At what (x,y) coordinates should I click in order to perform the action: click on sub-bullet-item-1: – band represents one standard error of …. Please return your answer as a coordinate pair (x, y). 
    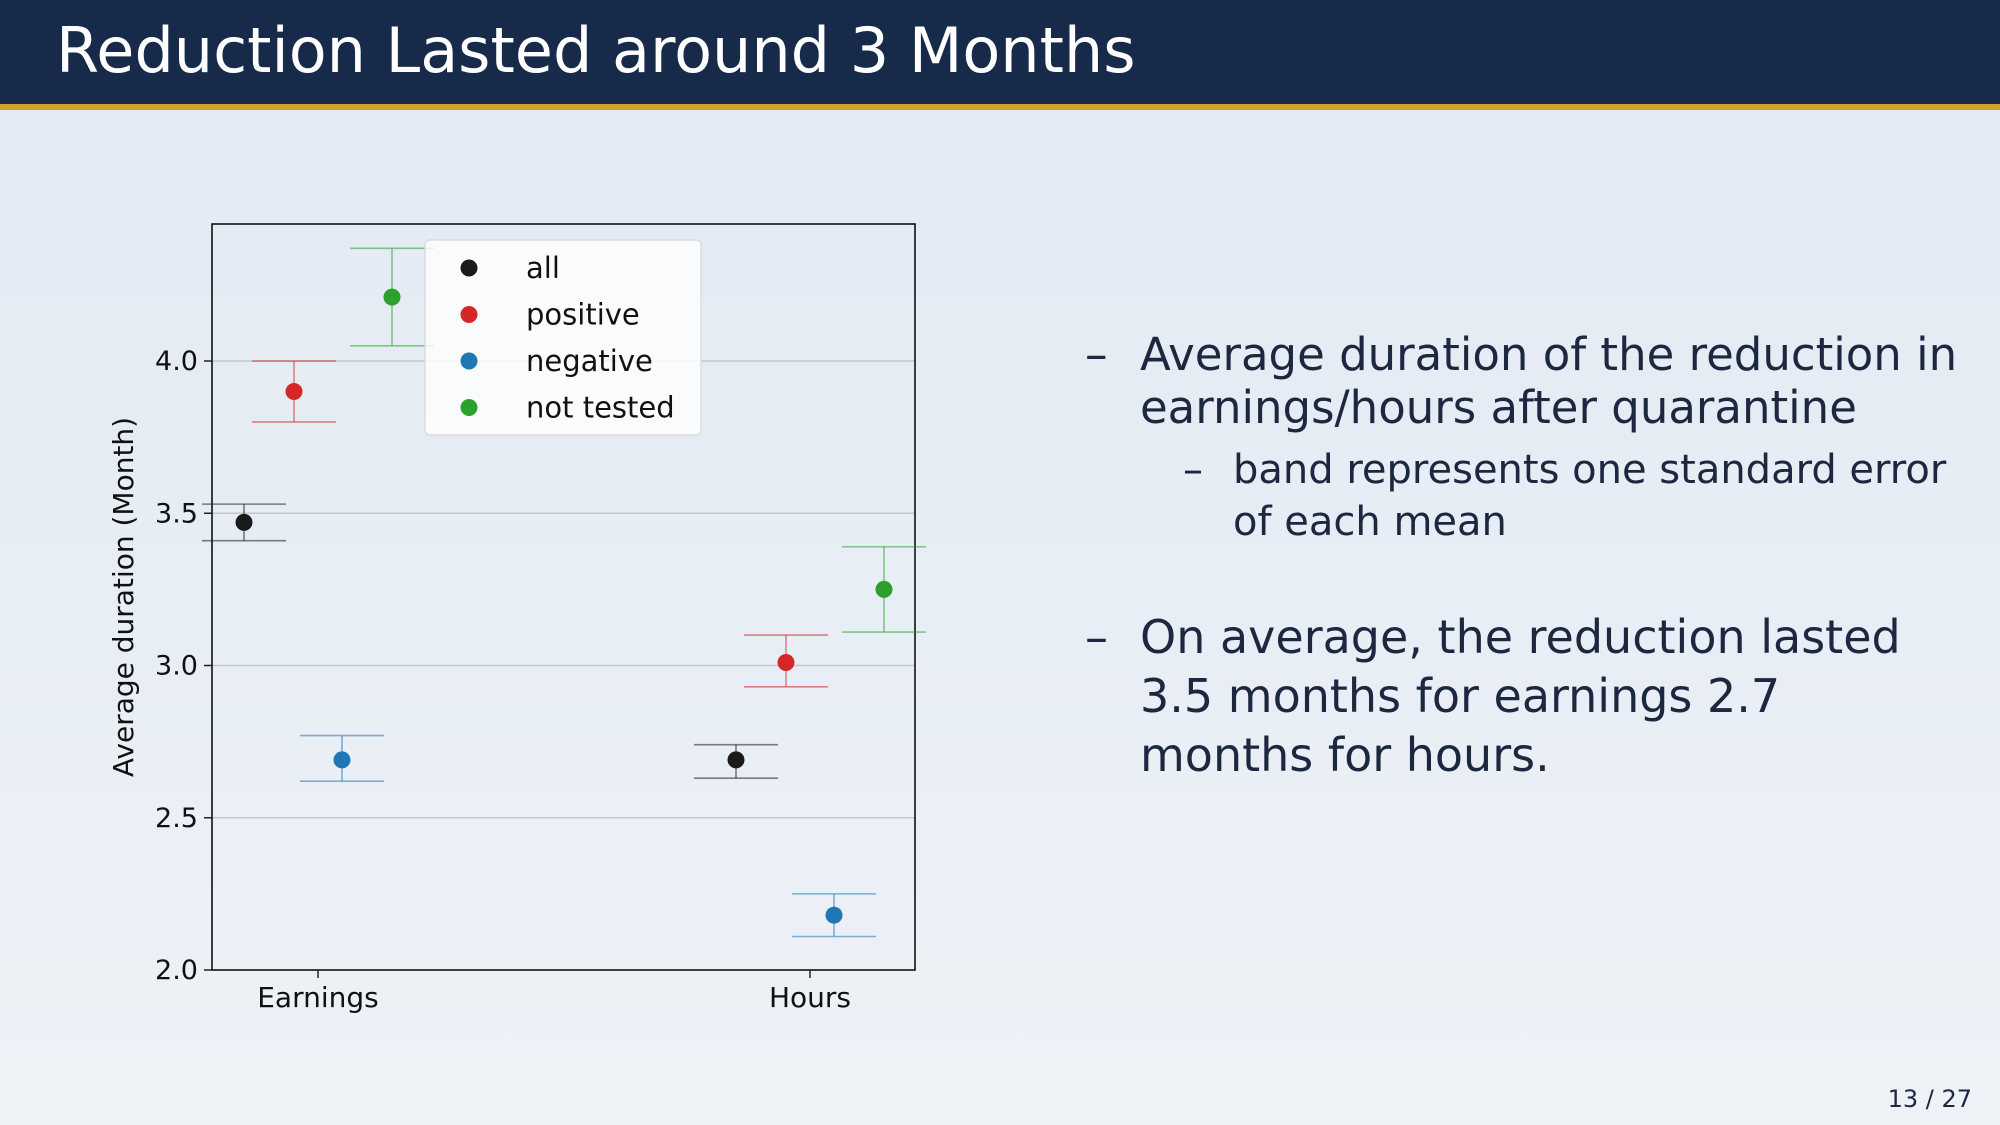
    Looking at the image, I should click on (1574, 496).